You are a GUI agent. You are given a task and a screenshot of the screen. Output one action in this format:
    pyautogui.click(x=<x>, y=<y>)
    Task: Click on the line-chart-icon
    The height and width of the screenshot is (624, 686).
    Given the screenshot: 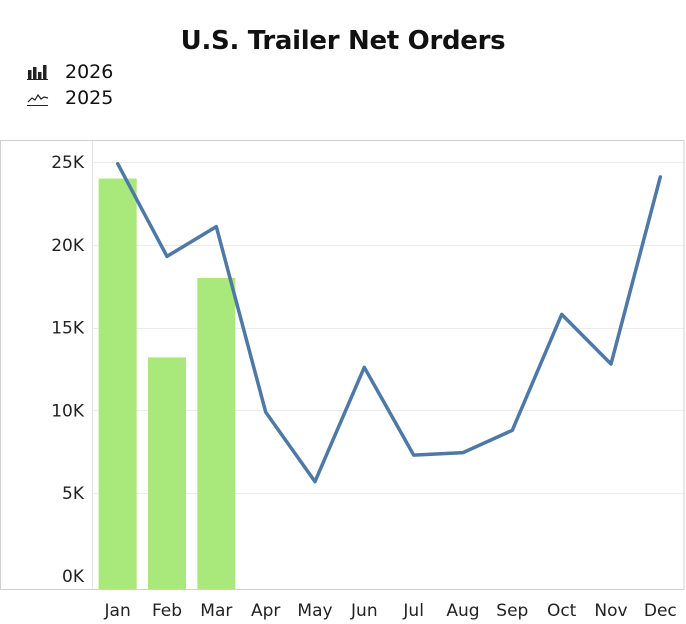 What is the action you would take?
    pyautogui.click(x=38, y=99)
    